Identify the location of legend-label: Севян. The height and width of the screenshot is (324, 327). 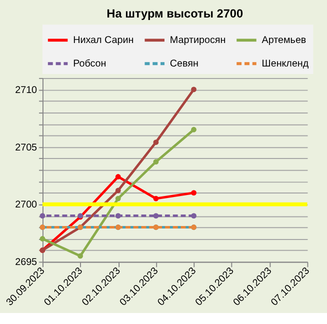
(184, 64).